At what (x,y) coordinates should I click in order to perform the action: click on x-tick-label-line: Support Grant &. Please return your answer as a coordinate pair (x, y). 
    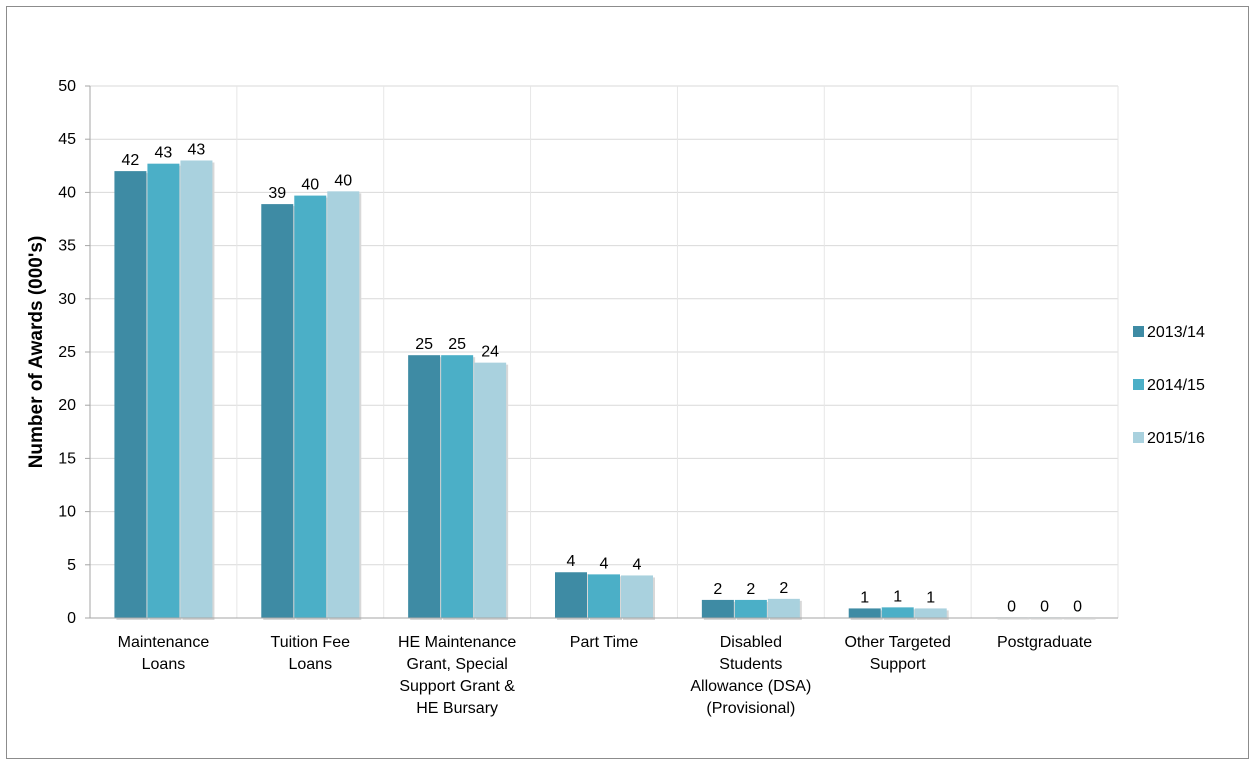
    Looking at the image, I should click on (457, 686).